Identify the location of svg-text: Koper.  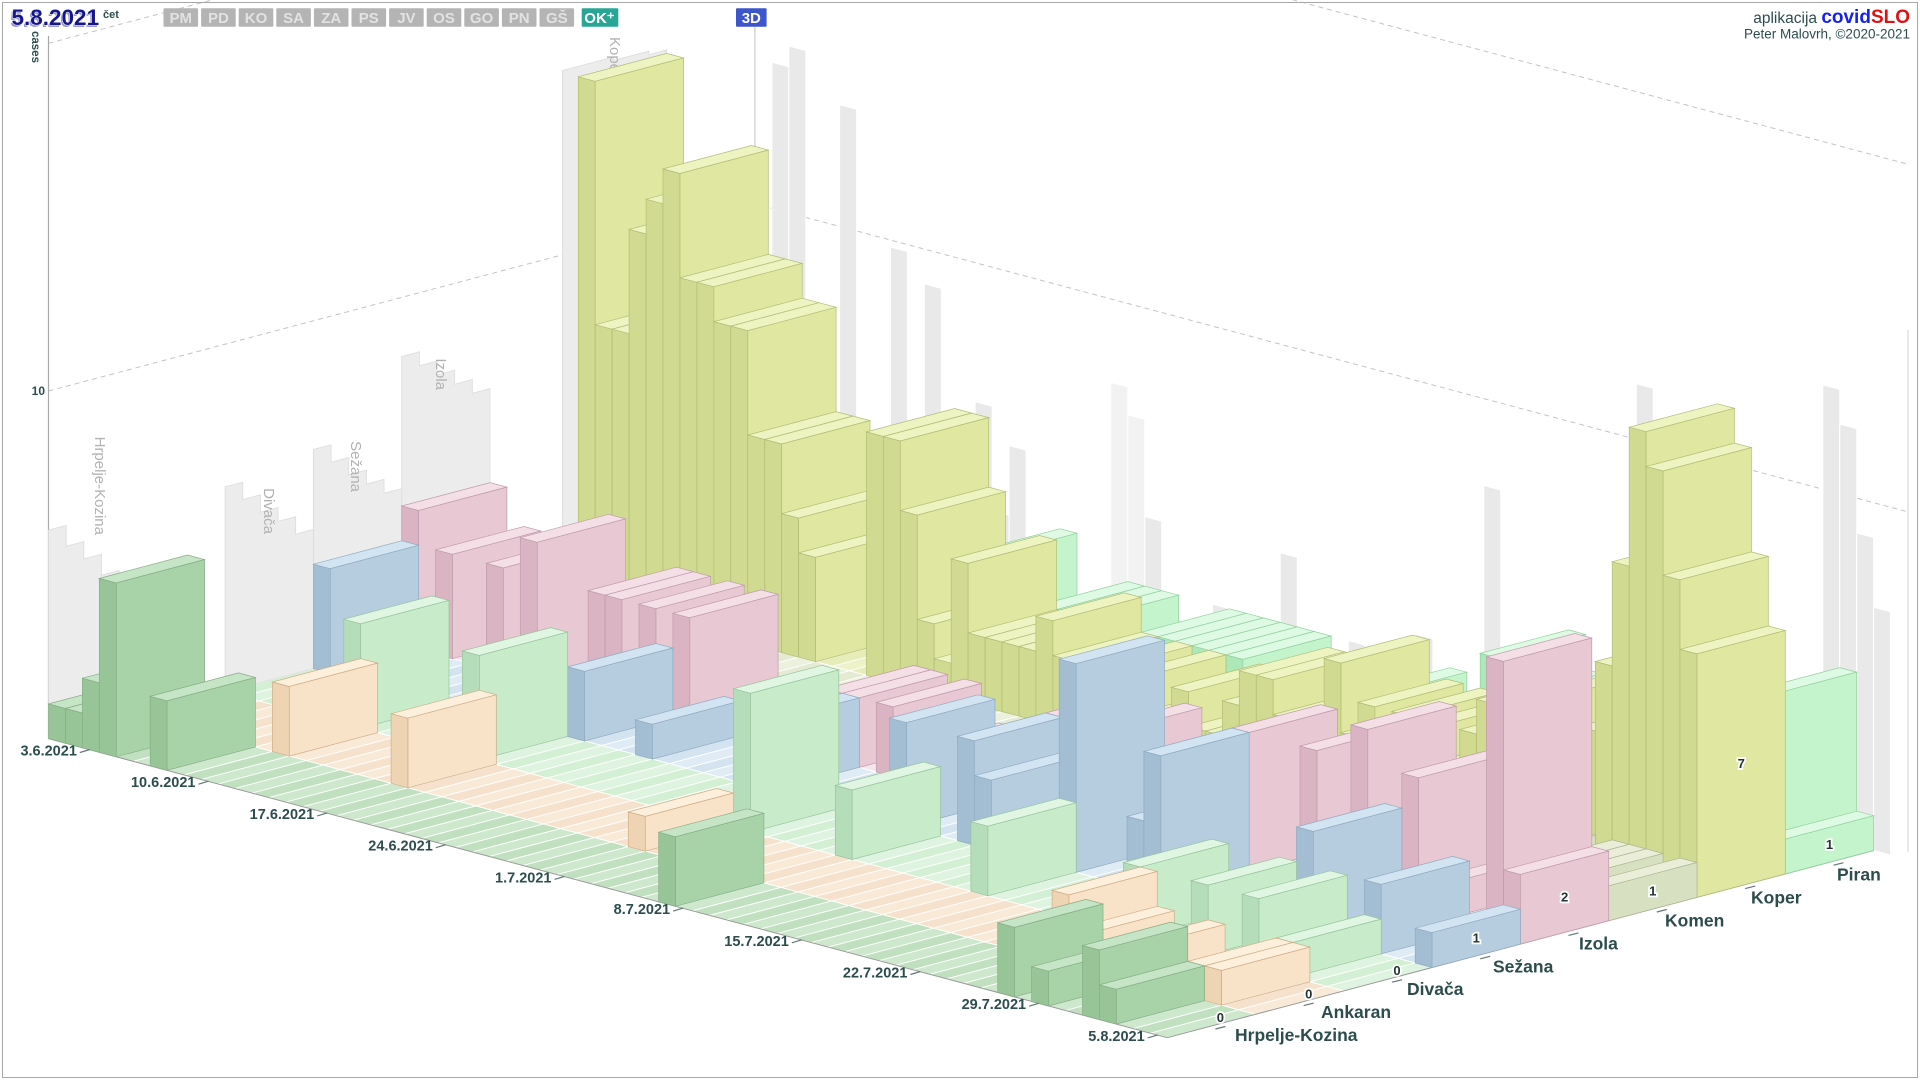
(1776, 898).